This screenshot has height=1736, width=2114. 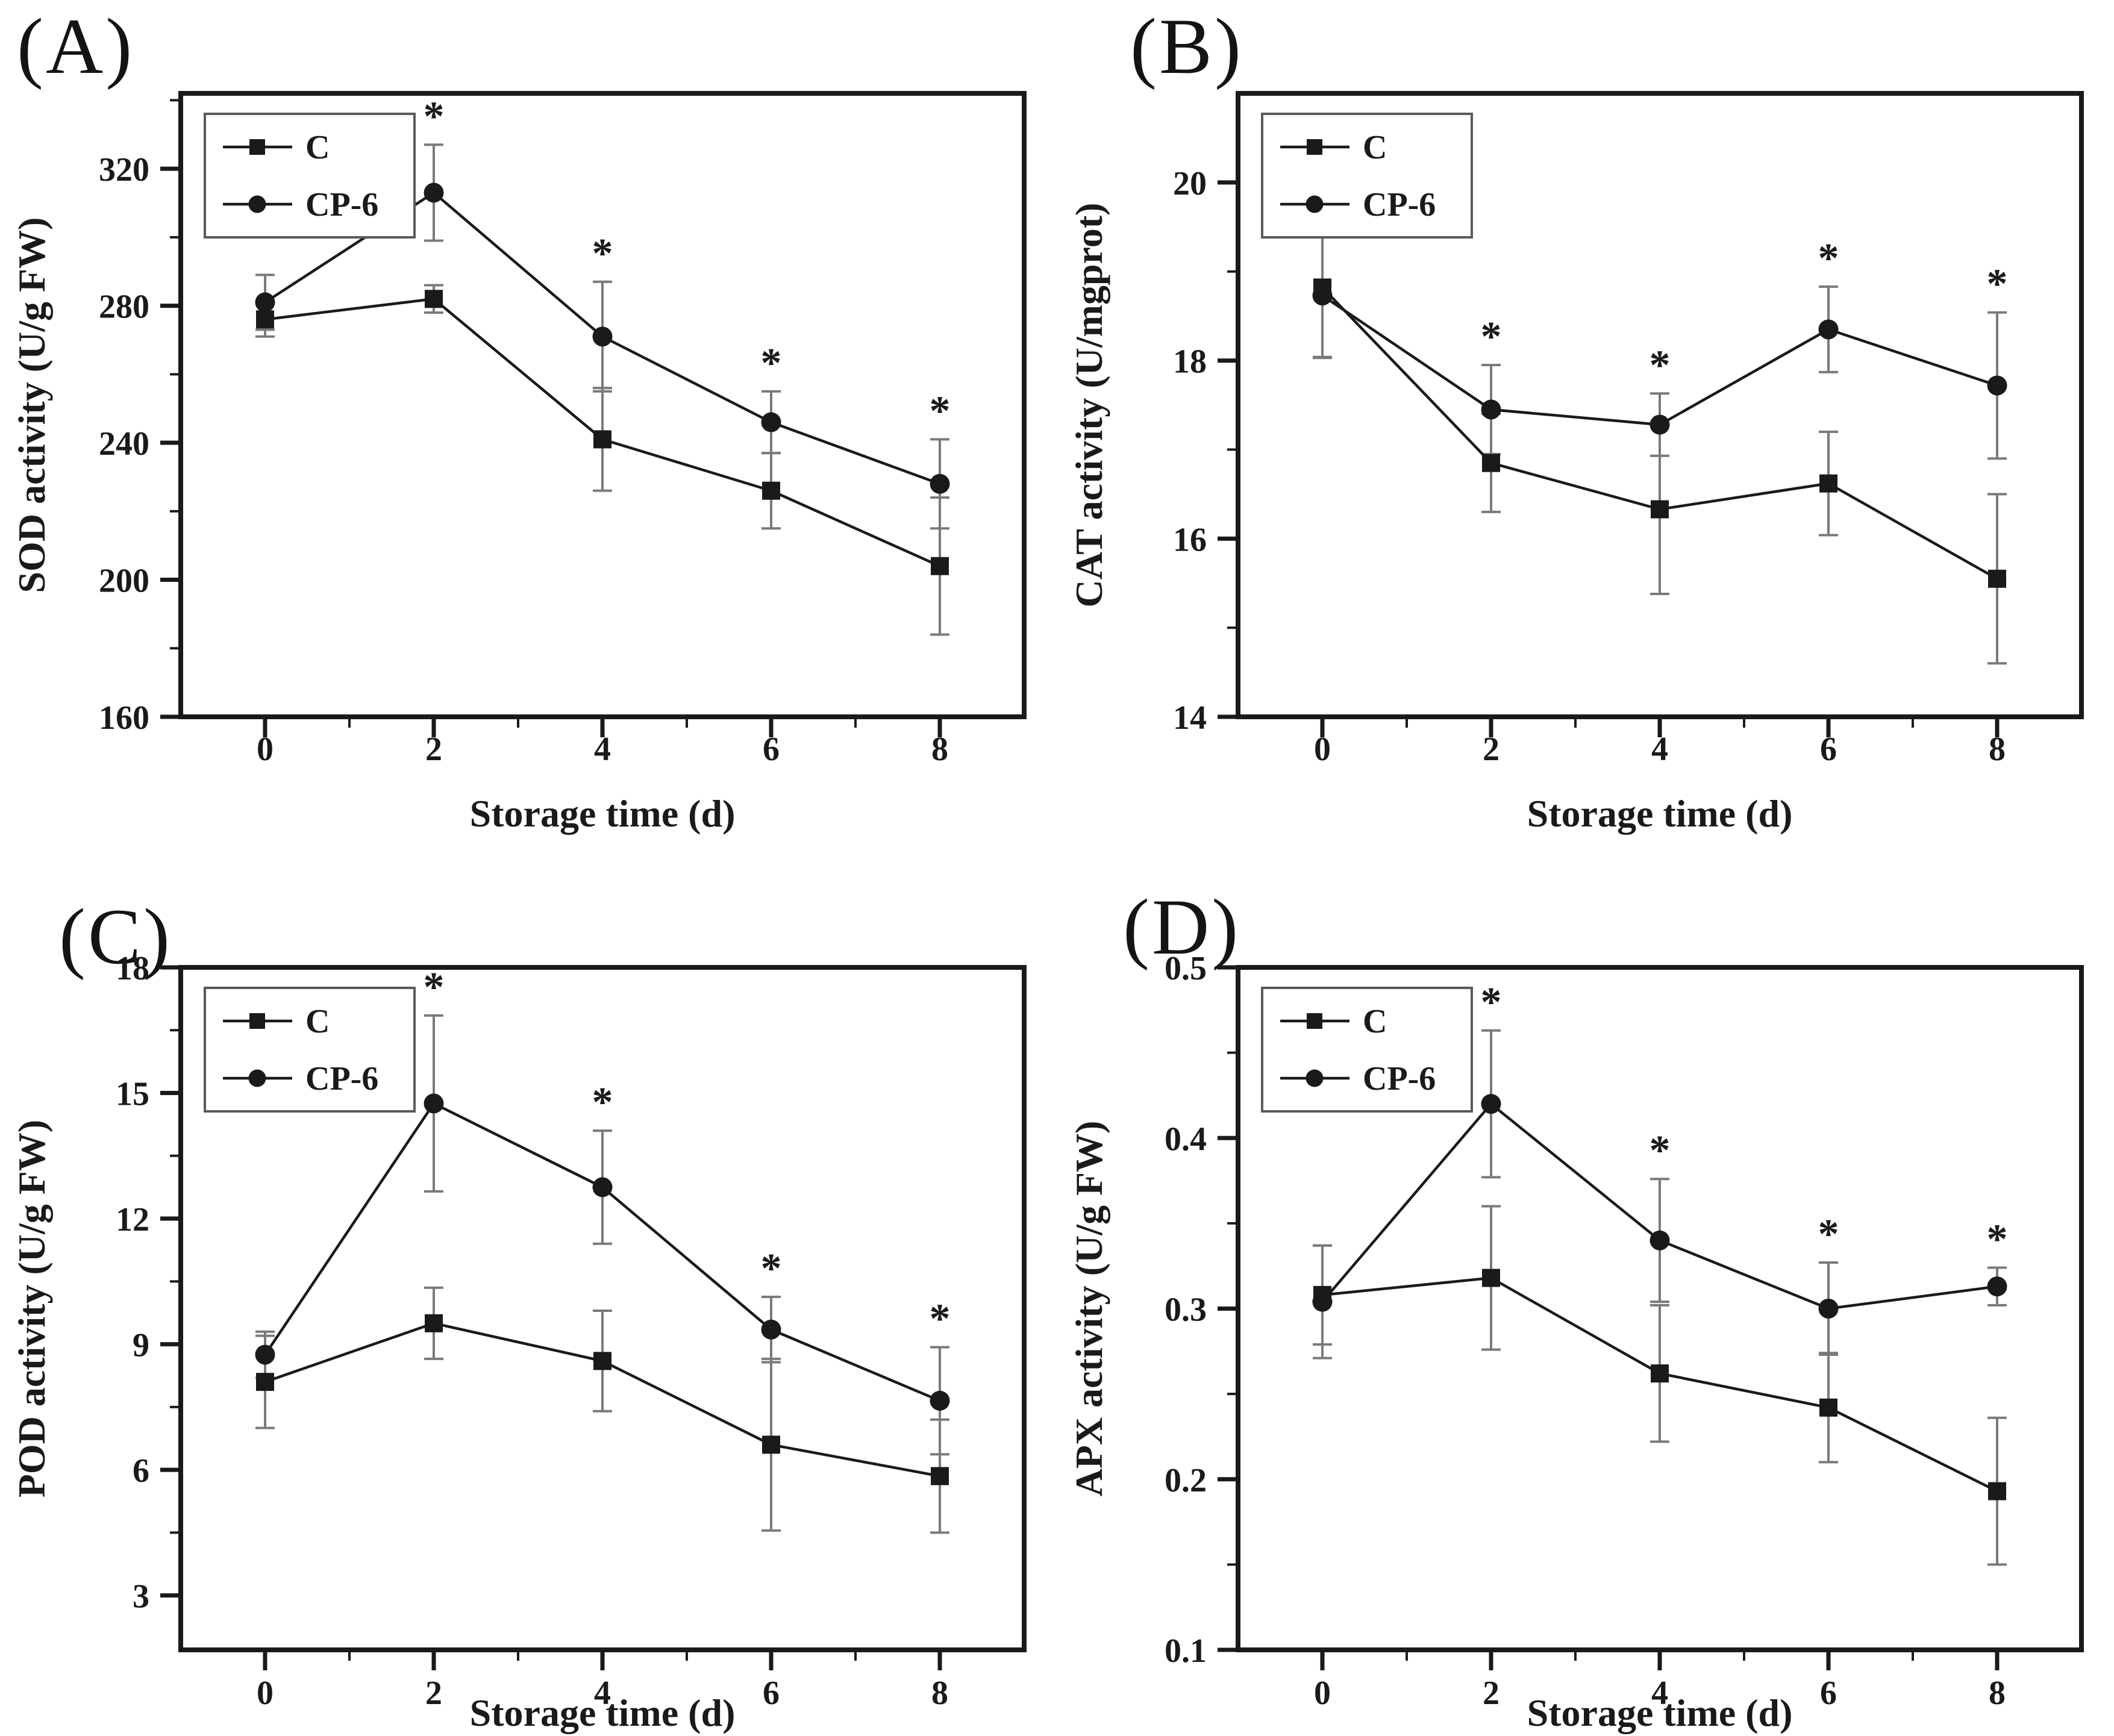 What do you see at coordinates (141, 1345) in the screenshot?
I see `y-tick-label: 9` at bounding box center [141, 1345].